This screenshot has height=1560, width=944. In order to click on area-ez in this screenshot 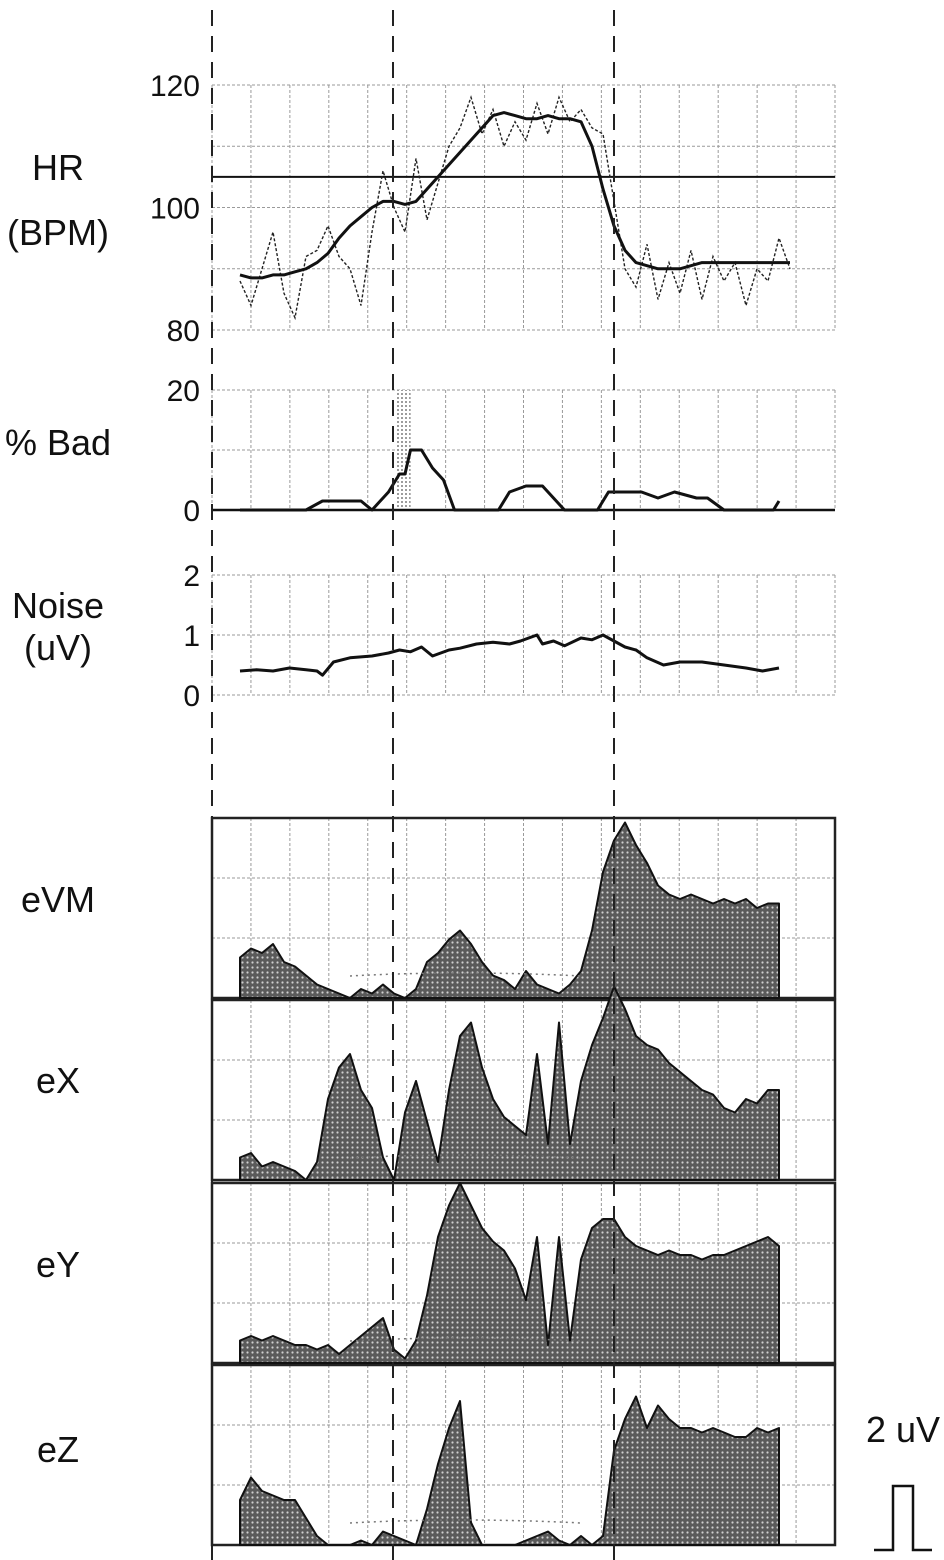, I will do `click(509, 1470)`.